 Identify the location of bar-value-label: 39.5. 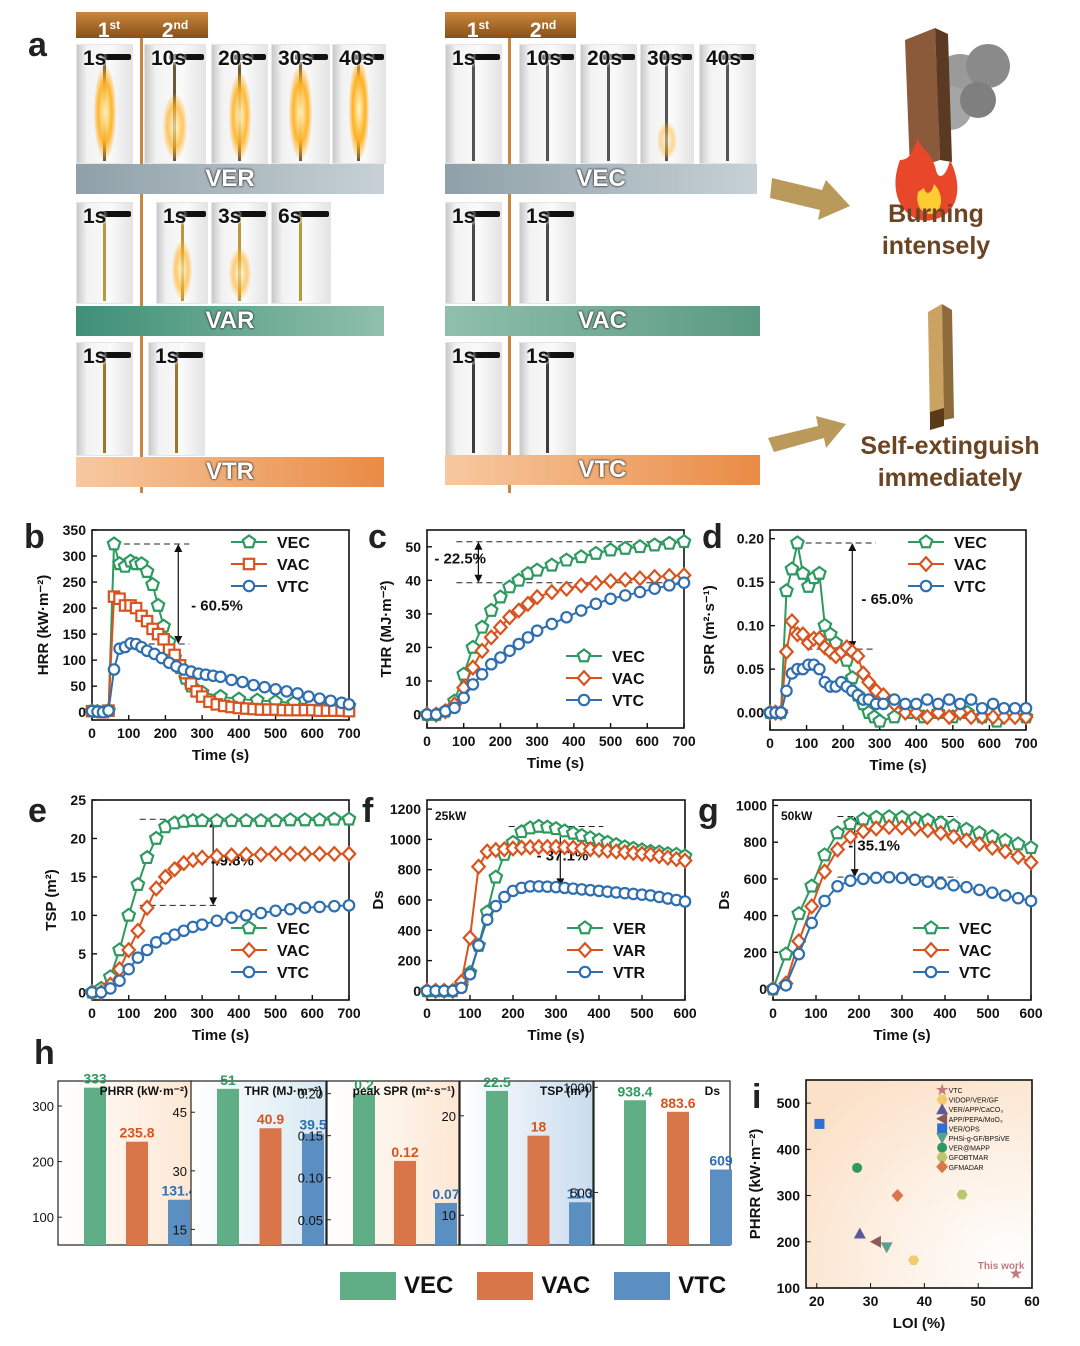
(312, 1125).